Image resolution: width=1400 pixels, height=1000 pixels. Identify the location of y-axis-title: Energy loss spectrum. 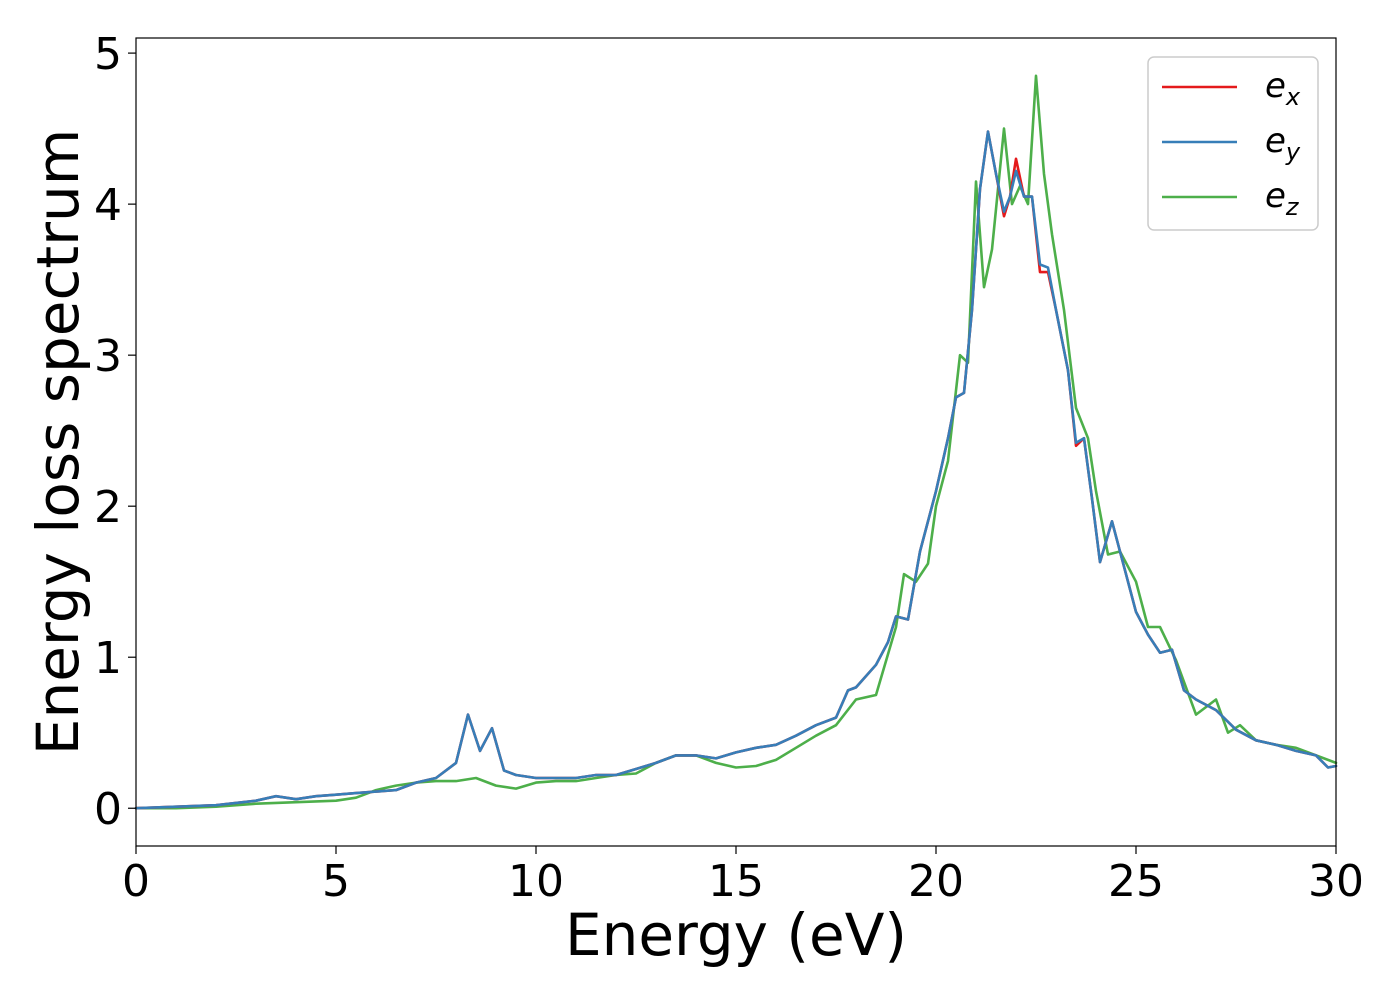
(58, 442).